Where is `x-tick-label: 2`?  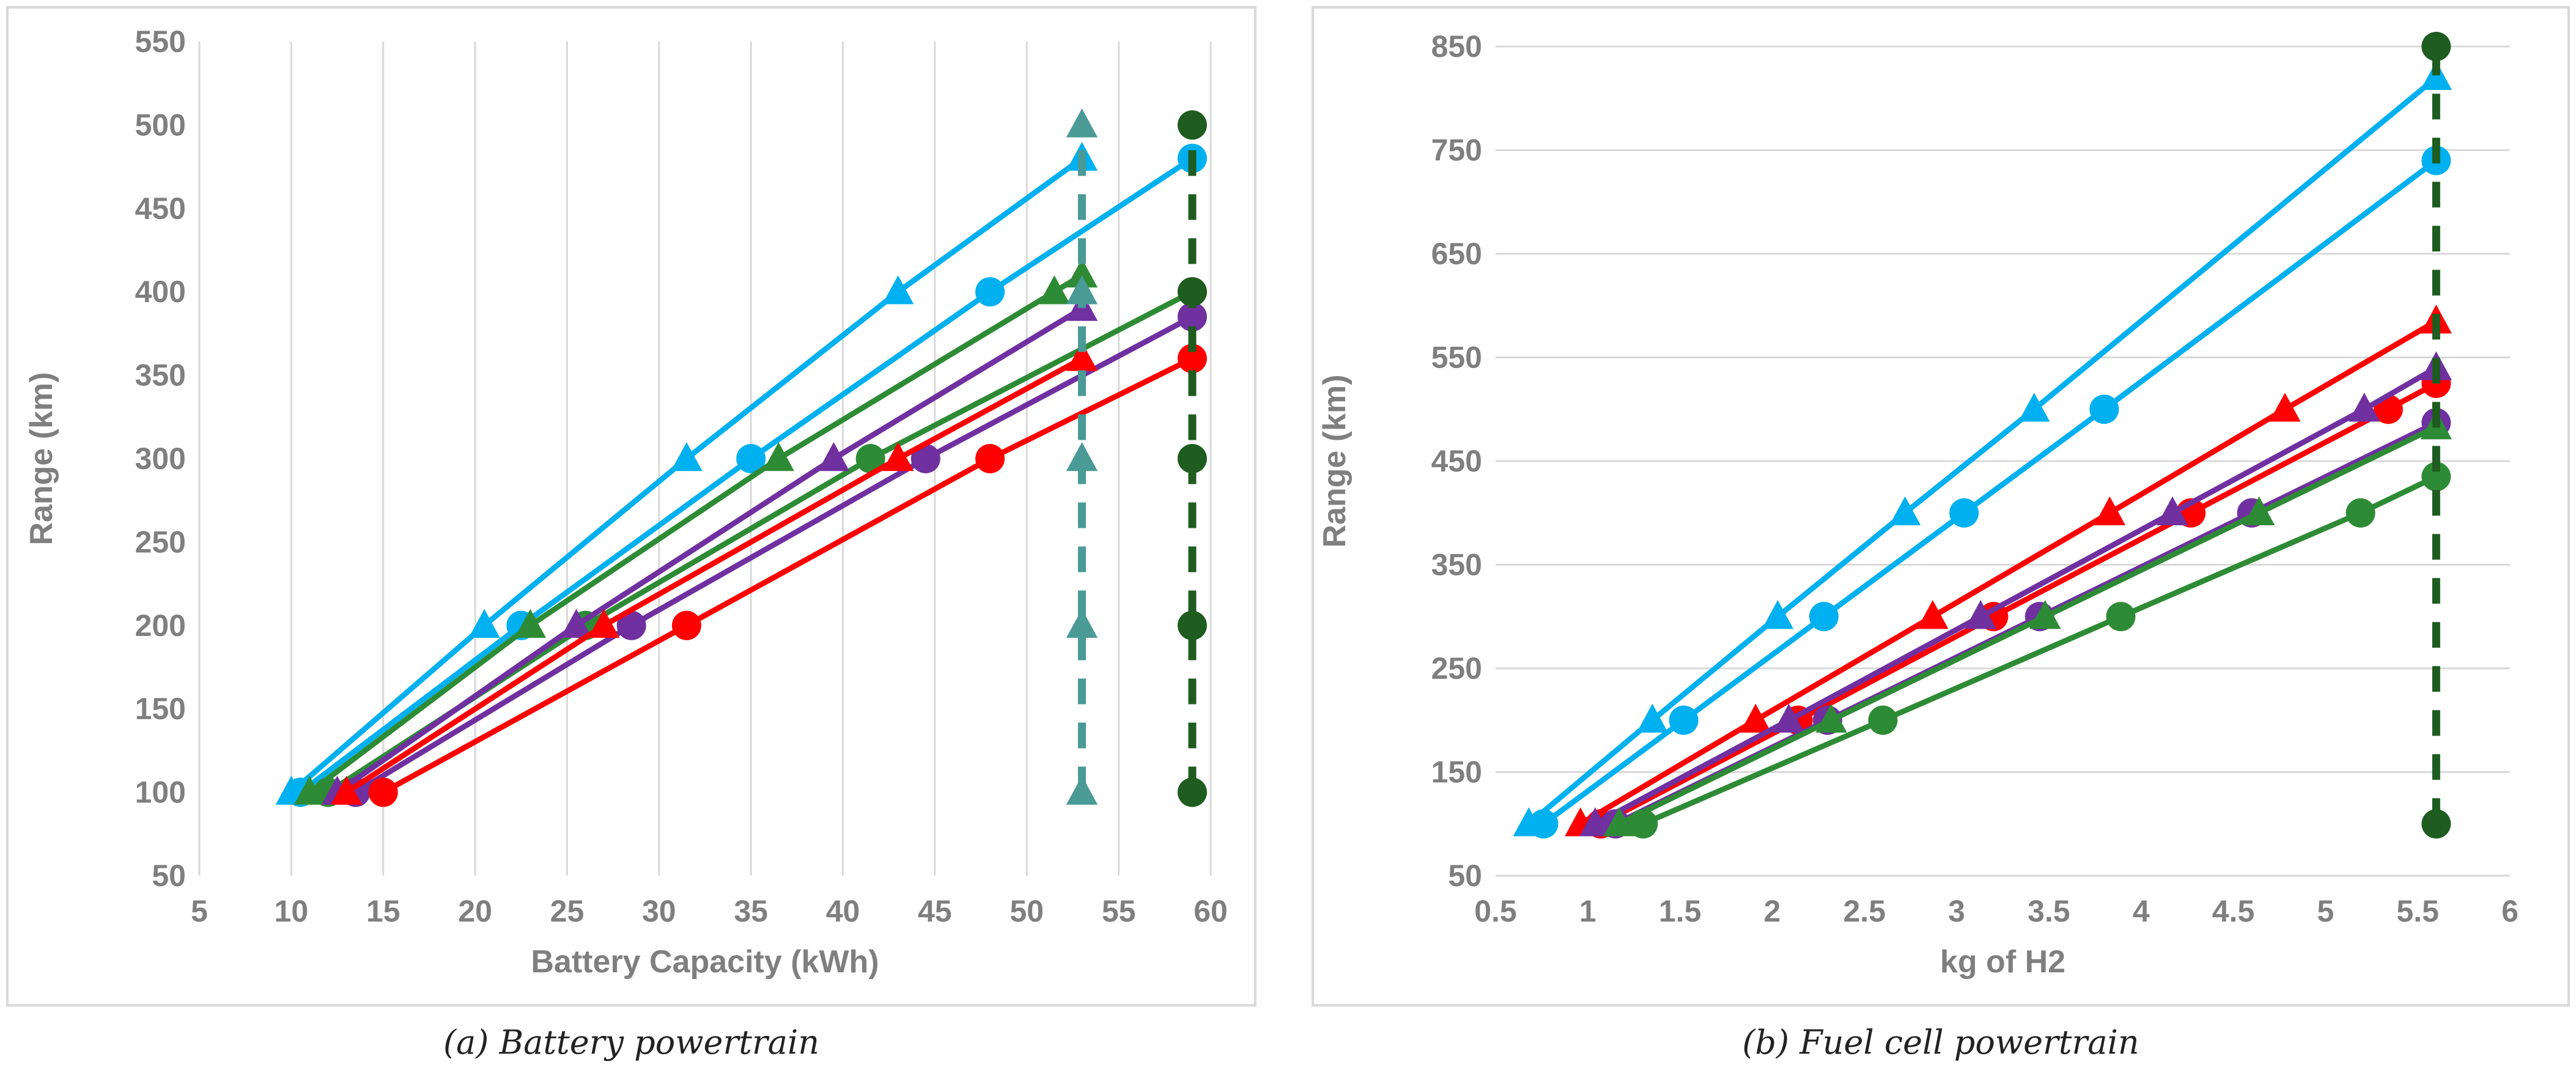 x-tick-label: 2 is located at coordinates (1772, 911).